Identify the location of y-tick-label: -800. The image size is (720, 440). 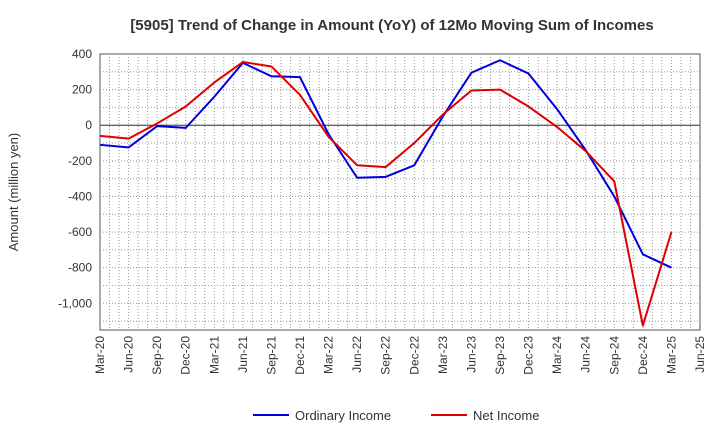
(80, 268).